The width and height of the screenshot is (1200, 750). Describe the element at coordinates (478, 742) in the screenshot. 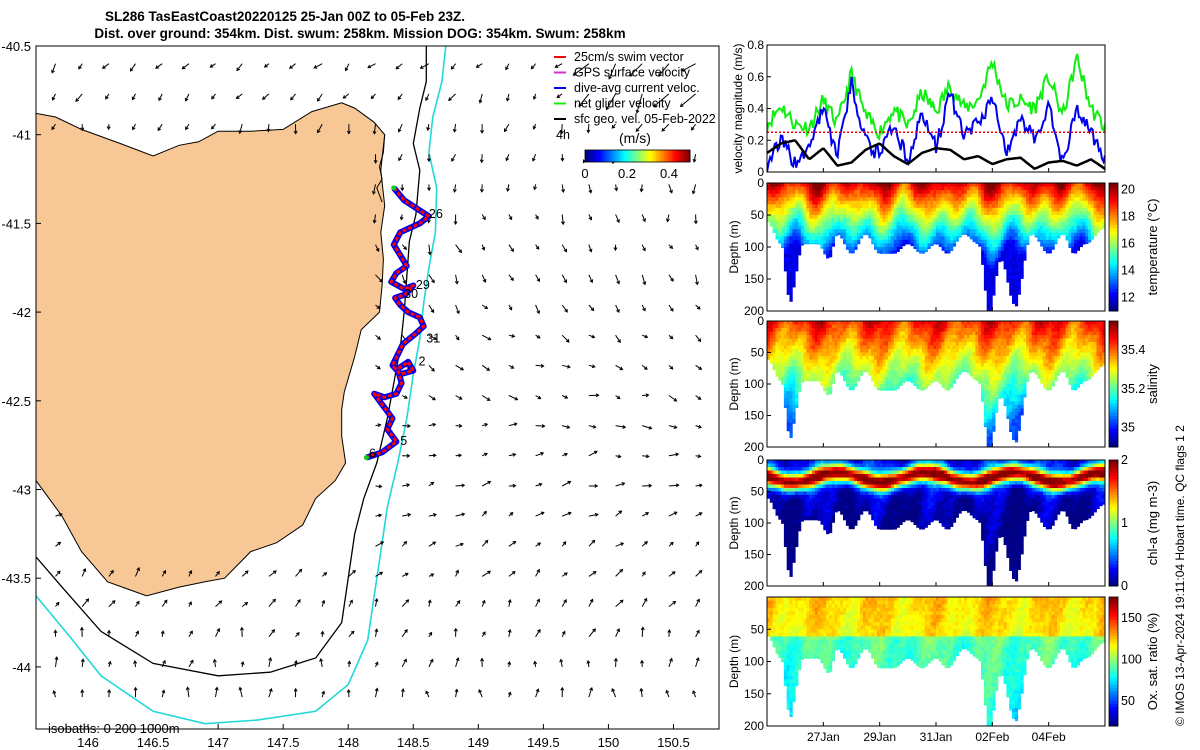

I see `map-x-tick: 149` at that location.